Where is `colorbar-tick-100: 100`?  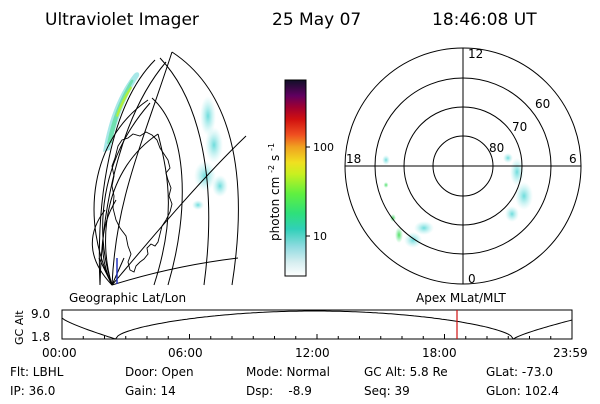 colorbar-tick-100: 100 is located at coordinates (323, 147).